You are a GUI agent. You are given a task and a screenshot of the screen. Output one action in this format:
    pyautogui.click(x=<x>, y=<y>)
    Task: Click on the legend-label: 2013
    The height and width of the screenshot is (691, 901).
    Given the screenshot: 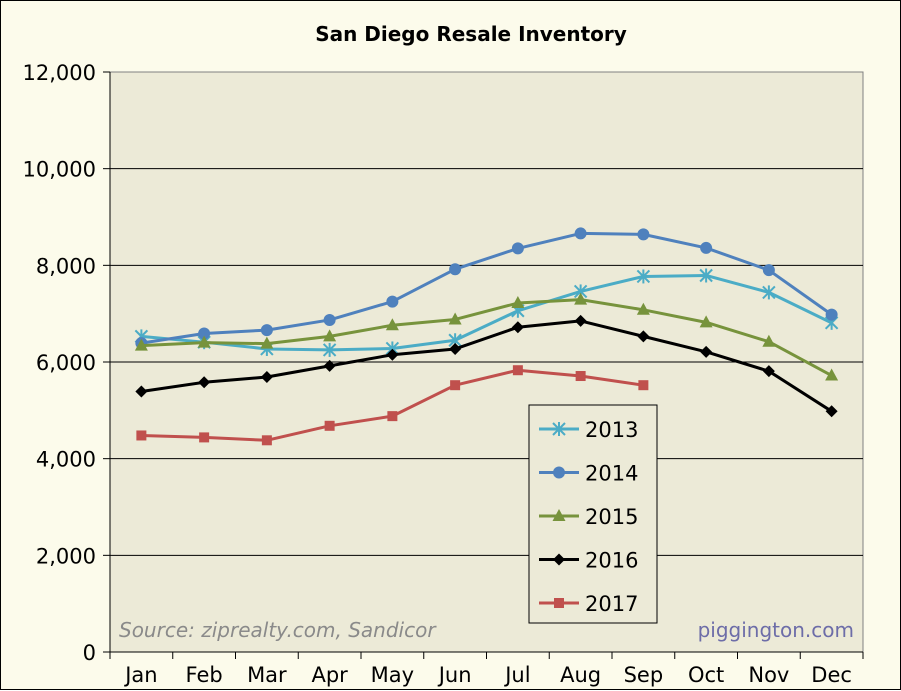 What is the action you would take?
    pyautogui.click(x=611, y=430)
    